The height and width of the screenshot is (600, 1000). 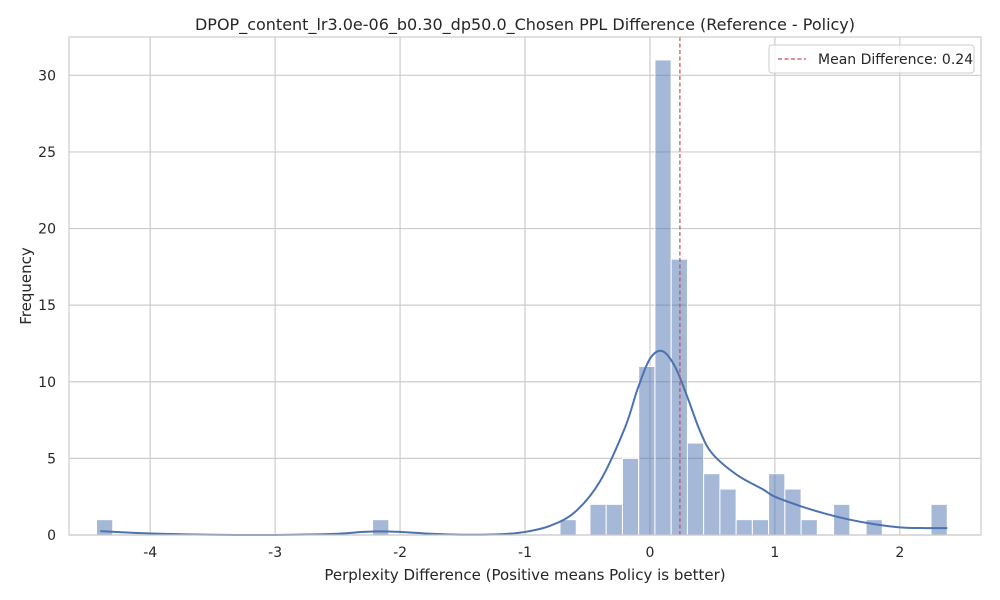 I want to click on y-tick-label: 10, so click(x=47, y=383).